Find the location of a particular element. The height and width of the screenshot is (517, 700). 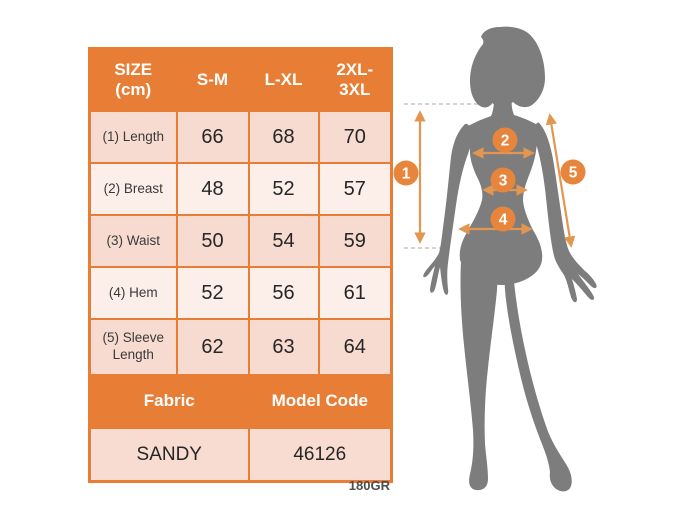

row-label-waist: (3) Waist is located at coordinates (133, 241).